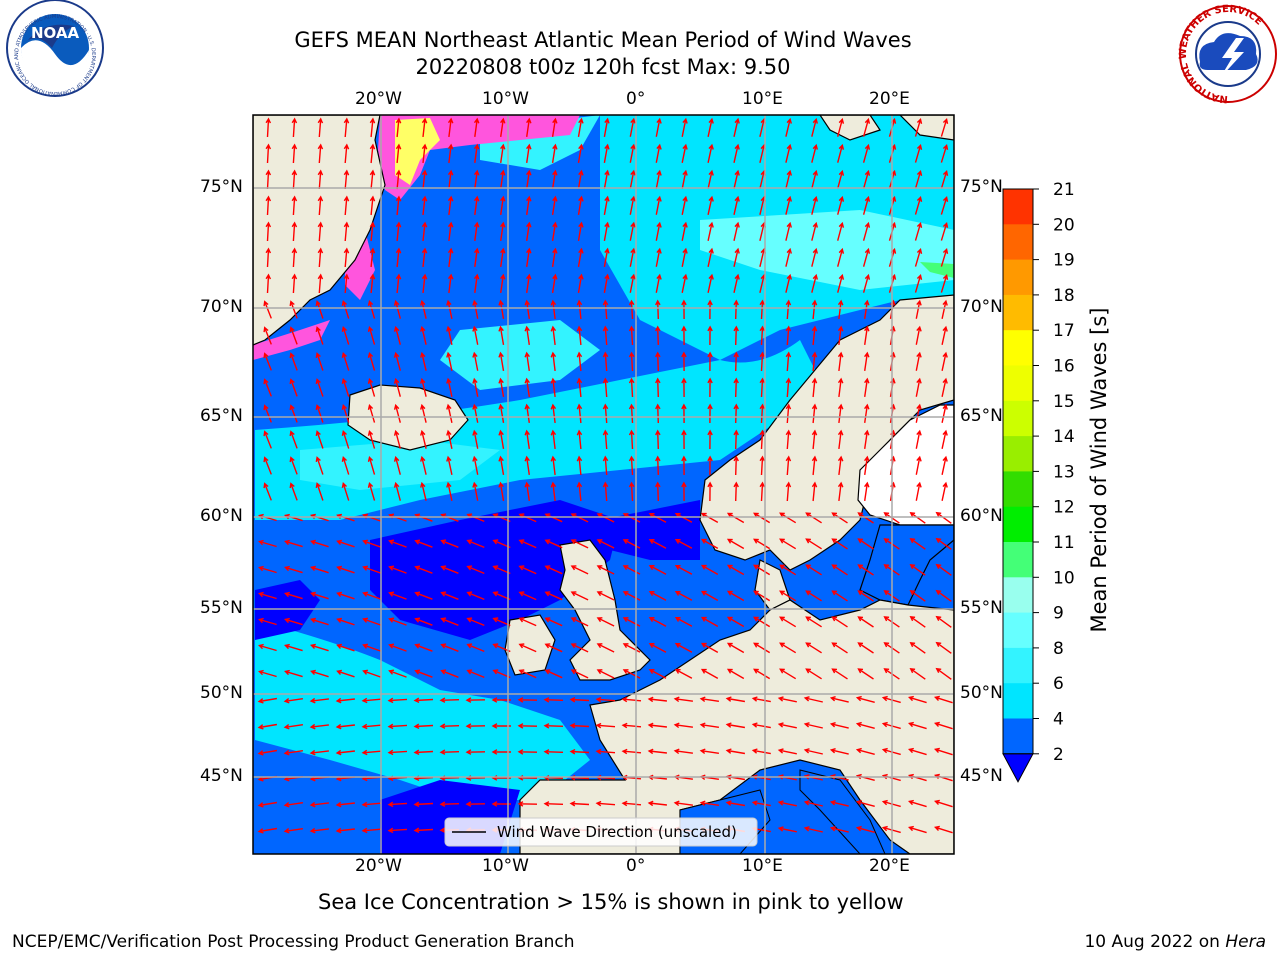 The image size is (1280, 960). What do you see at coordinates (1058, 614) in the screenshot?
I see `colorbar-tick-label: 9` at bounding box center [1058, 614].